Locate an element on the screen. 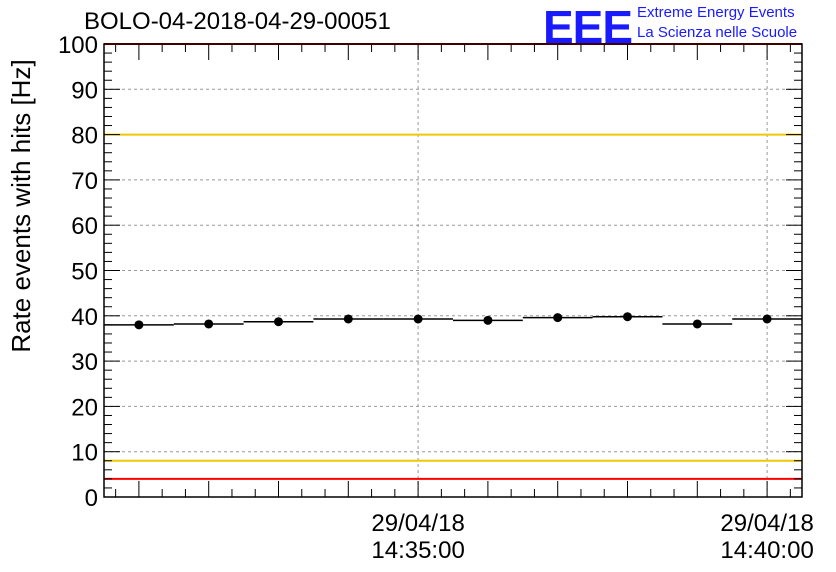 The image size is (836, 572). chart-title: BOLO-04-2018-04-29-00051 is located at coordinates (237, 21).